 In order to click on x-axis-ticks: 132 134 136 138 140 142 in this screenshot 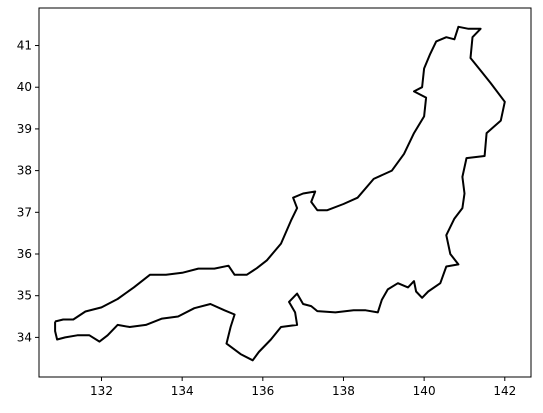, I will do `click(303, 387)`.